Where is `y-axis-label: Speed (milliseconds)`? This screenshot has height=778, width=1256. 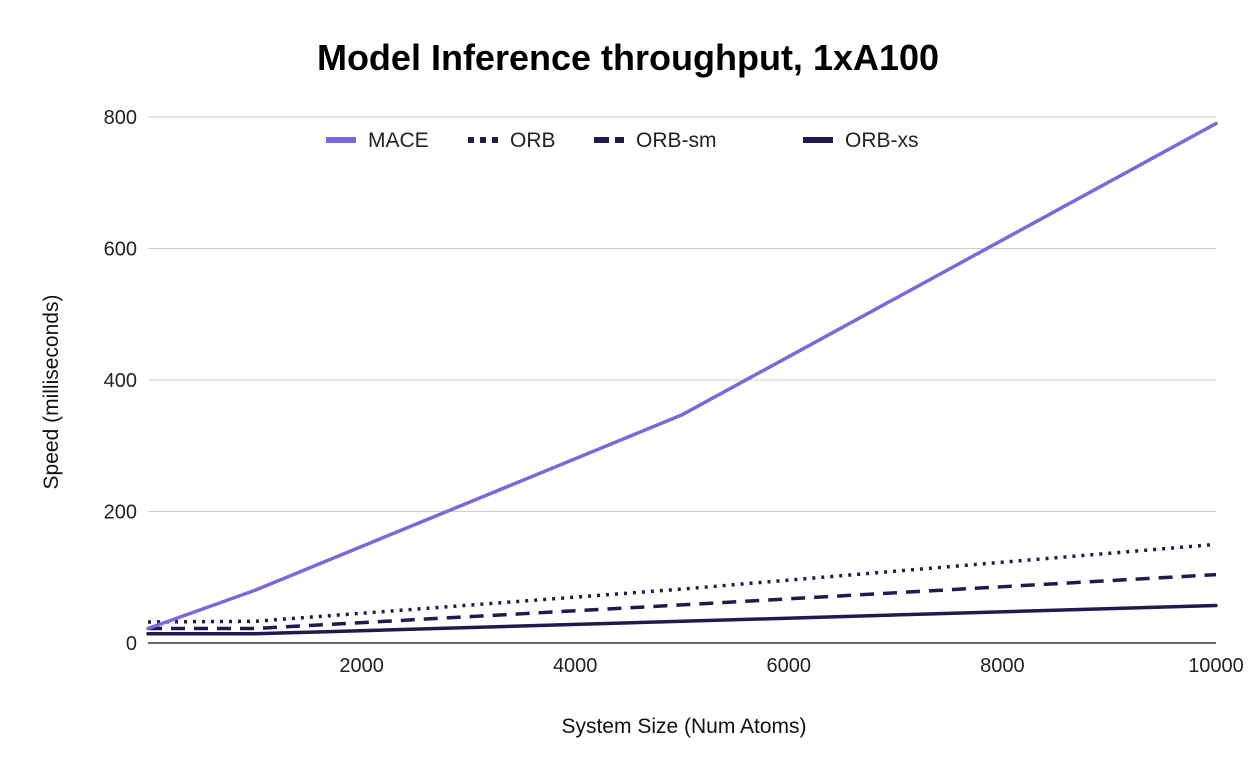
y-axis-label: Speed (milliseconds) is located at coordinates (51, 392).